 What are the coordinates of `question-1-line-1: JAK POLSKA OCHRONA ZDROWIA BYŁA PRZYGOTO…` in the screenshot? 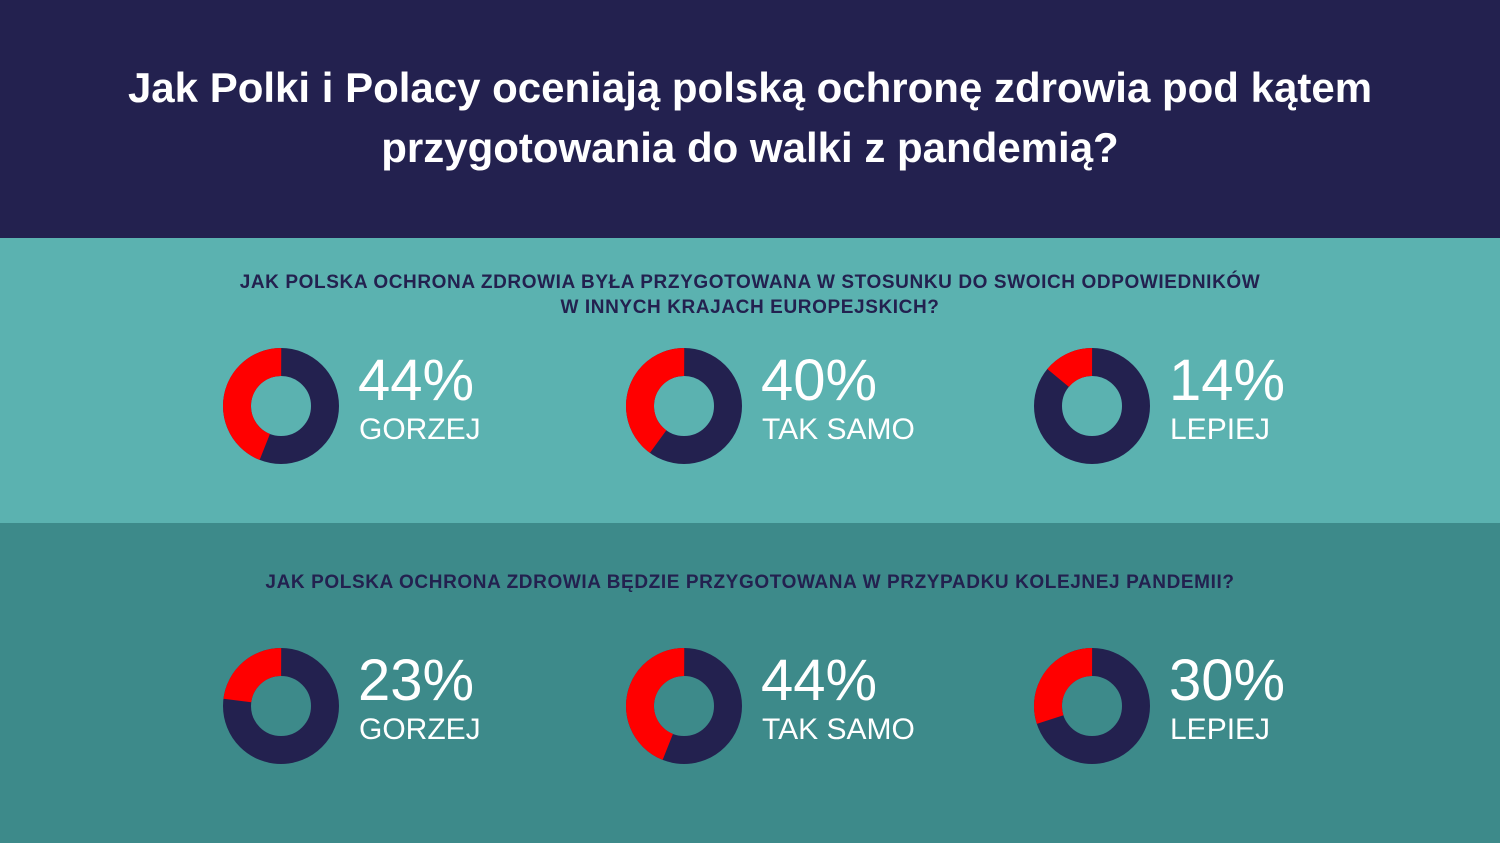 It's located at (750, 282).